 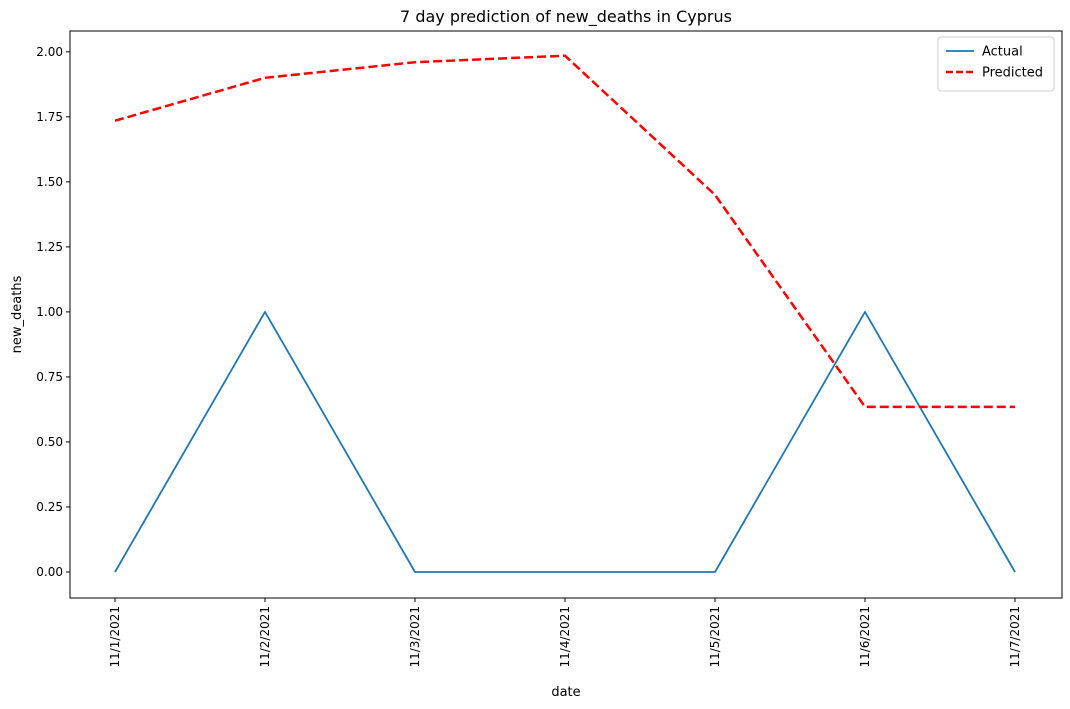 I want to click on y-tick-label: 1.25, so click(x=49, y=247).